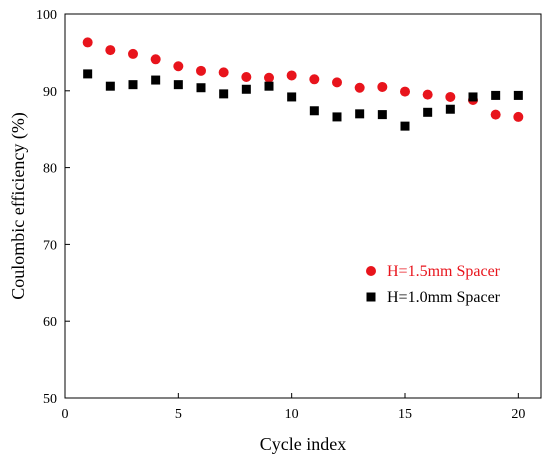  Describe the element at coordinates (50, 399) in the screenshot. I see `y-tick-label: 50` at that location.